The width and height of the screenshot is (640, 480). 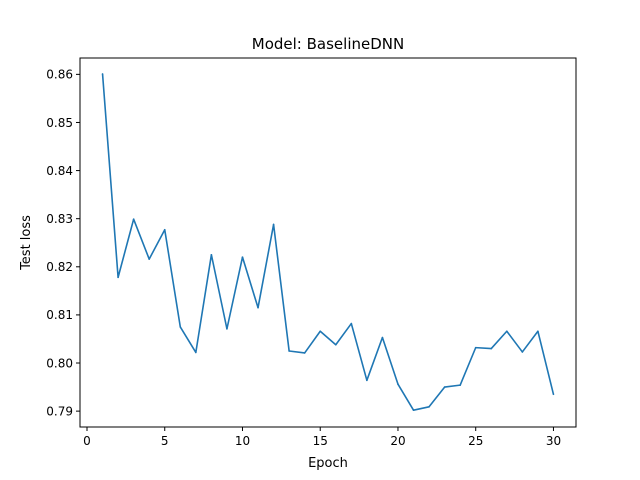 I want to click on x-axis-label: Epoch, so click(x=328, y=463).